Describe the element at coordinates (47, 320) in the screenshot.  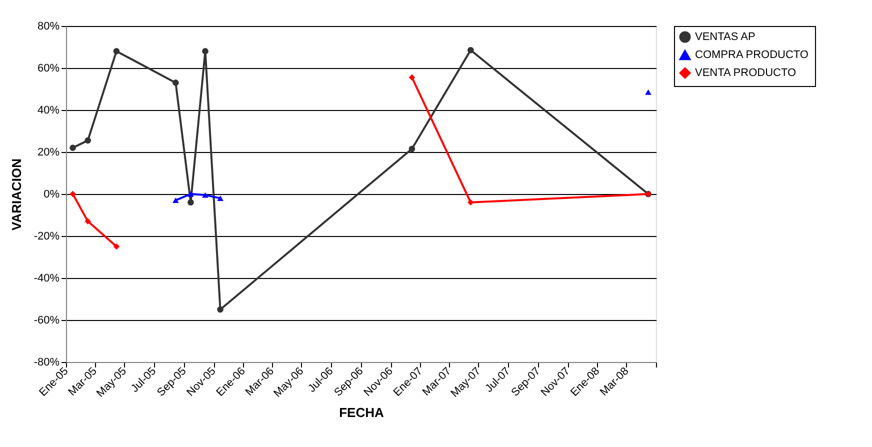
I see `y-tick-label: -60%` at that location.